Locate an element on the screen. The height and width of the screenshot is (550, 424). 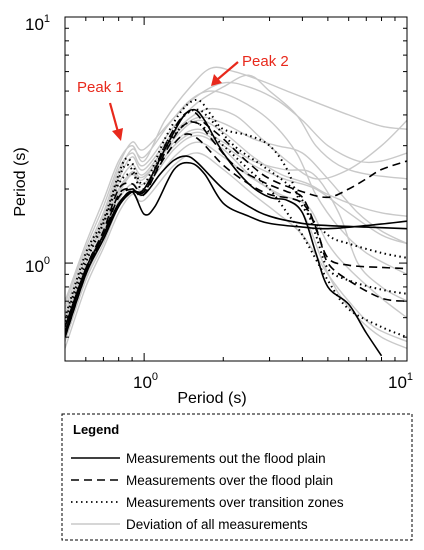
legend-label-dashed: Measurements over the flood plain is located at coordinates (229, 480).